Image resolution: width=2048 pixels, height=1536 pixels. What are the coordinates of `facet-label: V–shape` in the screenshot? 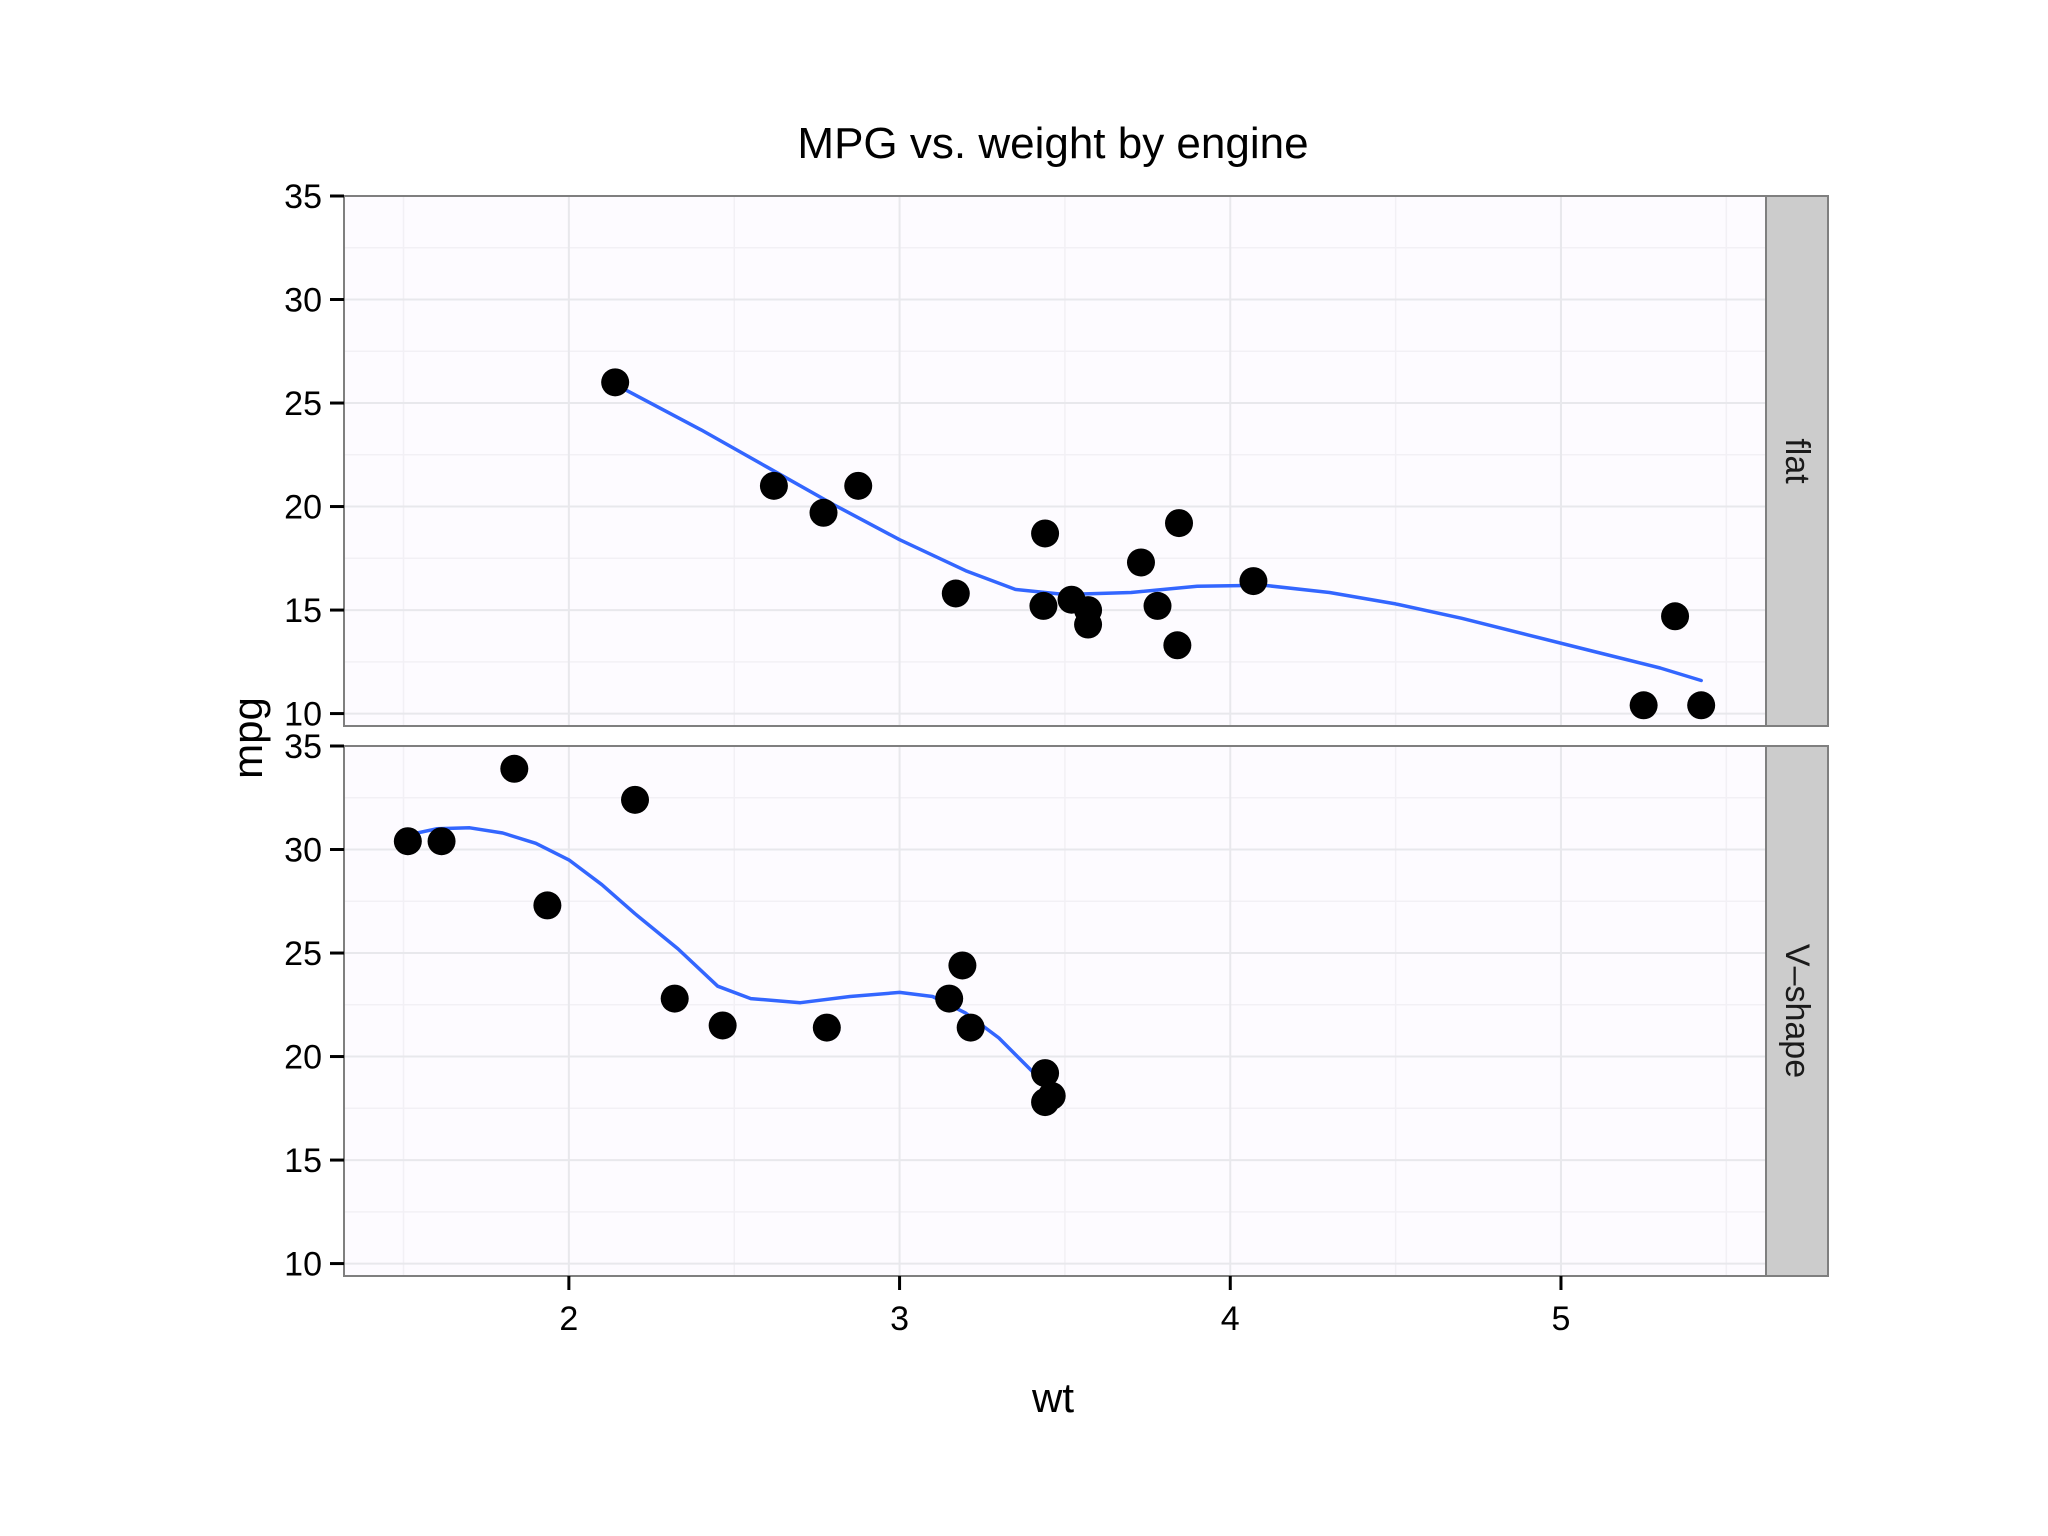 It's located at (1797, 1011).